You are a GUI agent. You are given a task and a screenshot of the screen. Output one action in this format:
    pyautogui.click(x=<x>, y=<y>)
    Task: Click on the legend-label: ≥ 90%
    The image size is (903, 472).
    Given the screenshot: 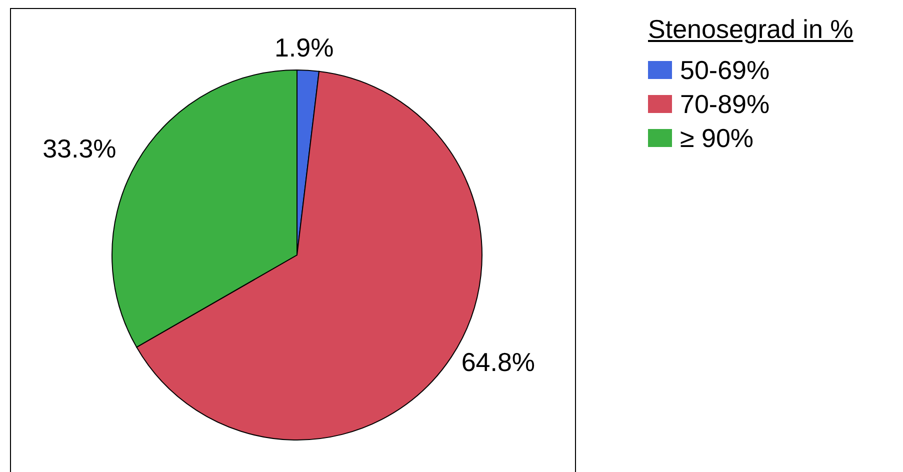 What is the action you would take?
    pyautogui.click(x=717, y=138)
    